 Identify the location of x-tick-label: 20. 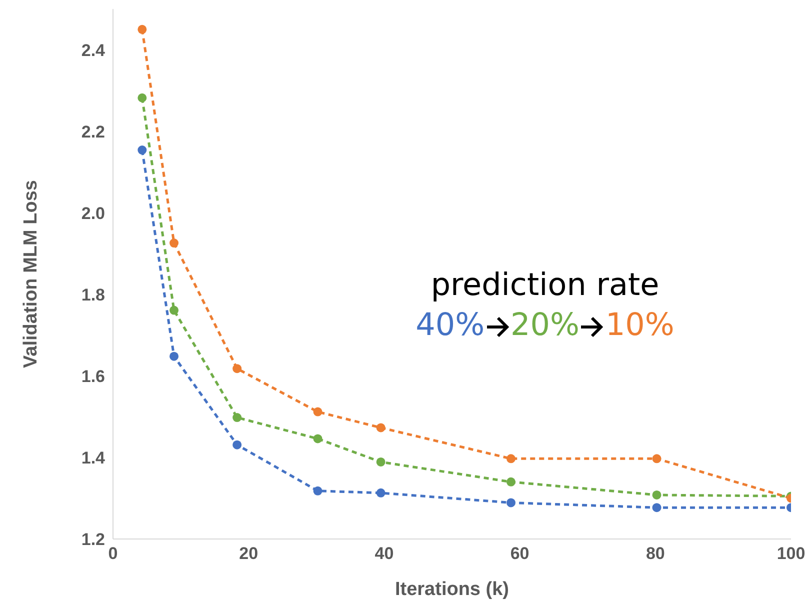
(248, 554).